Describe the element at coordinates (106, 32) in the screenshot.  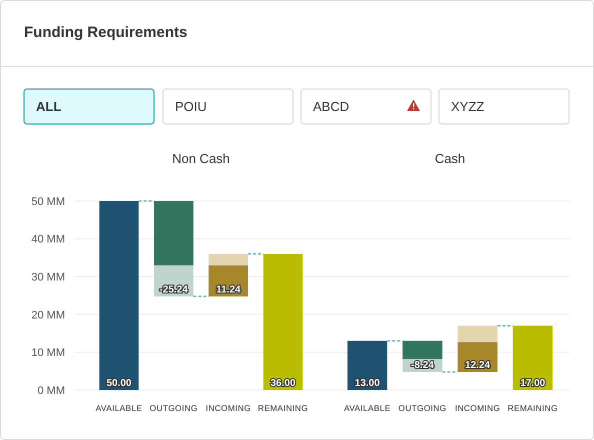
I see `text: Funding Requirements` at that location.